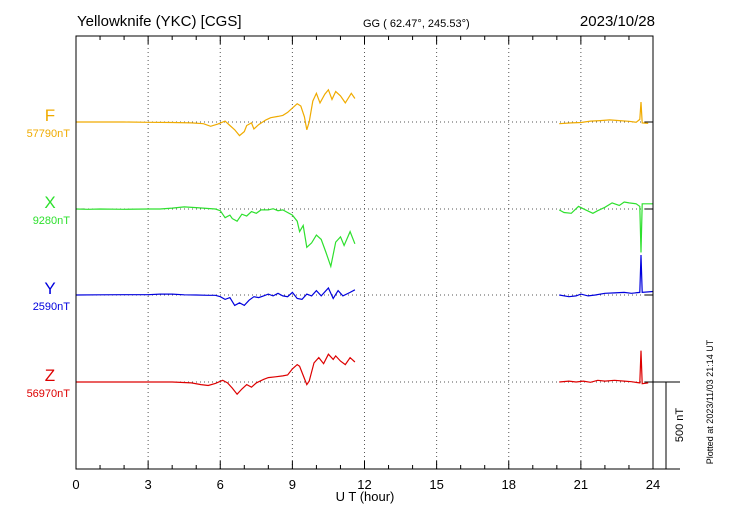 This screenshot has height=520, width=730. Describe the element at coordinates (680, 425) in the screenshot. I see `scale-bar-label: 500 nT` at that location.